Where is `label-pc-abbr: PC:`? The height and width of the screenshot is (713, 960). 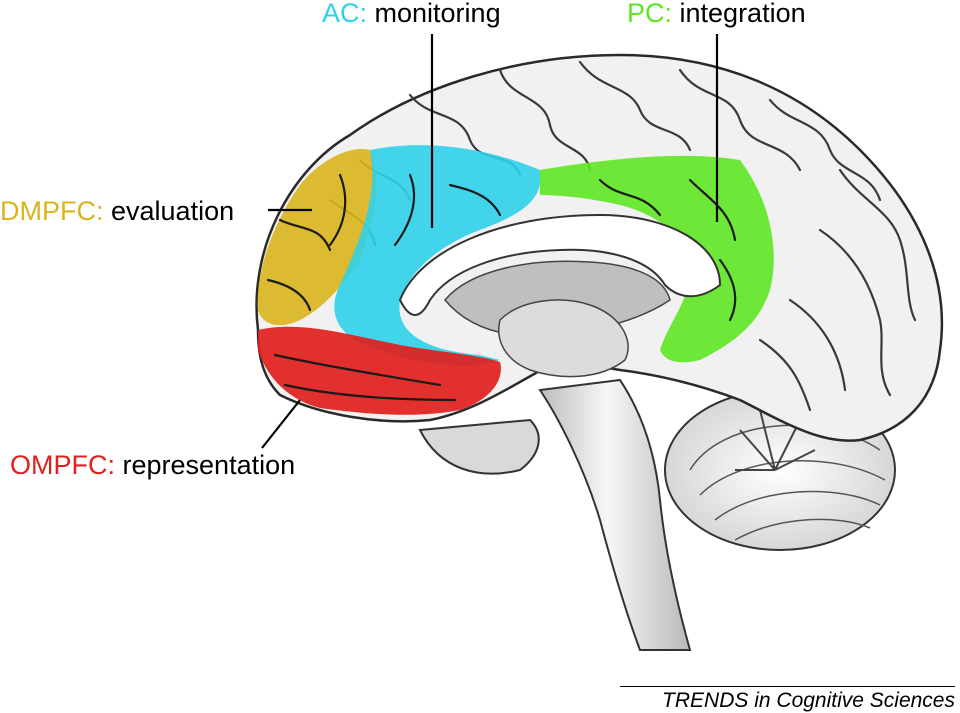
label-pc-abbr: PC: is located at coordinates (650, 14).